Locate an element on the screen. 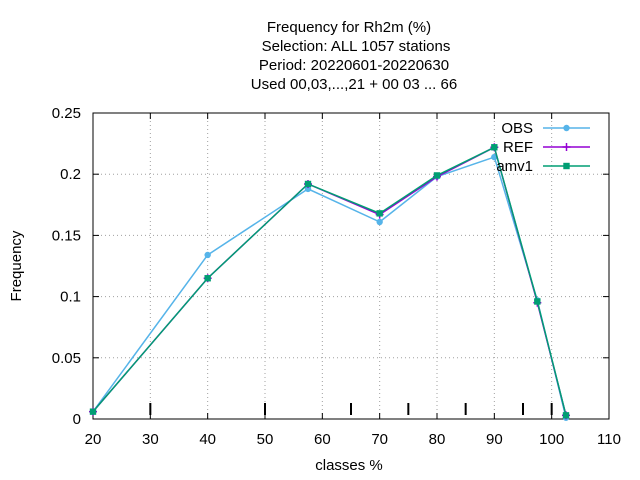  legend-label: REF is located at coordinates (518, 147).